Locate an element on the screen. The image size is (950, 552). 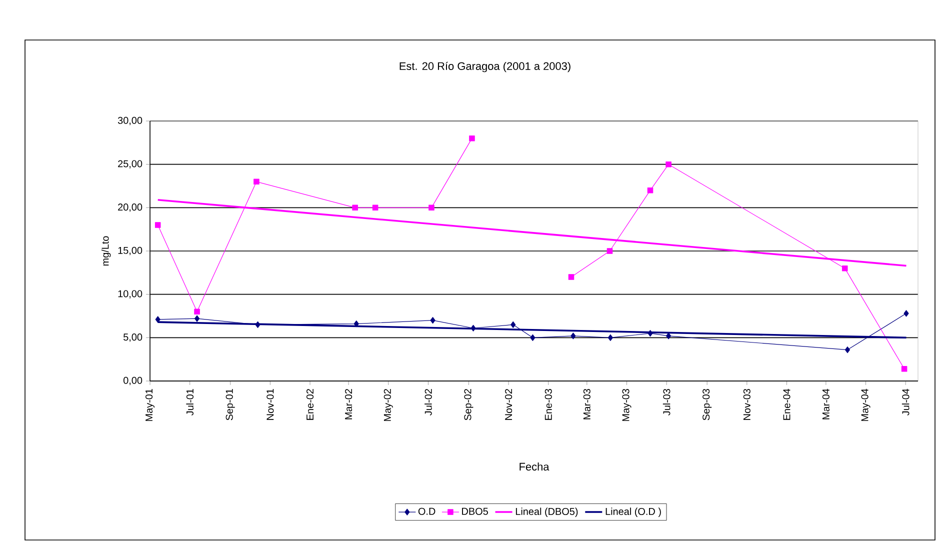
x-tick-label: Sep-01 is located at coordinates (230, 404).